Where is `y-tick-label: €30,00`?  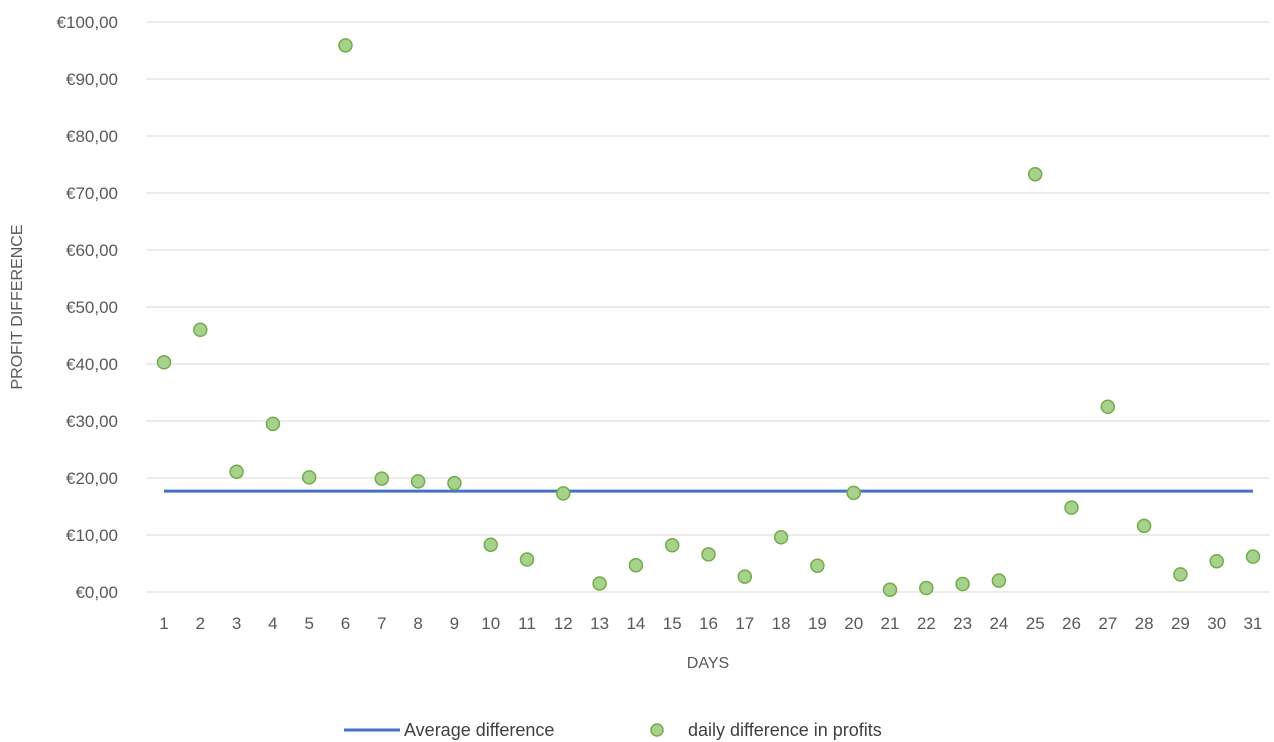
y-tick-label: €30,00 is located at coordinates (92, 421).